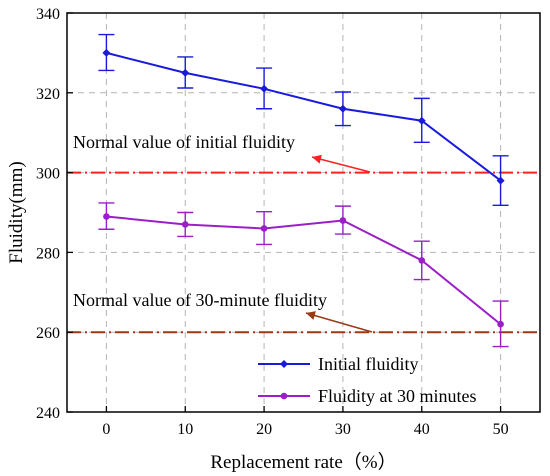 The height and width of the screenshot is (476, 550). Describe the element at coordinates (48, 174) in the screenshot. I see `y-tick-label-300: 300` at that location.